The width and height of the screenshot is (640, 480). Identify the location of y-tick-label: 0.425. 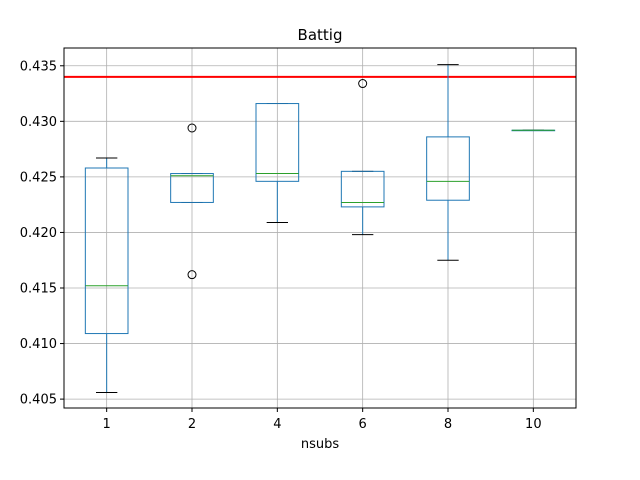
(38, 177).